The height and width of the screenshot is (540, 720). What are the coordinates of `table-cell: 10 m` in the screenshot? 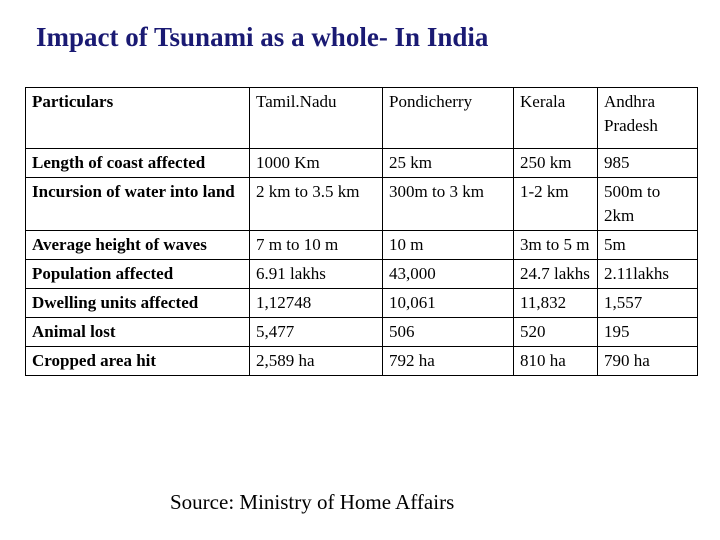 It's located at (448, 245).